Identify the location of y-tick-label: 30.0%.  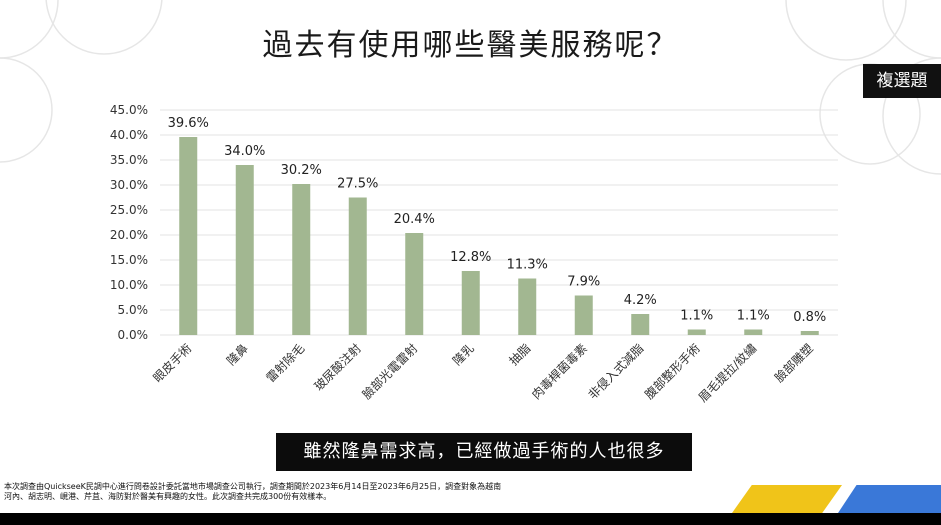
(129, 185).